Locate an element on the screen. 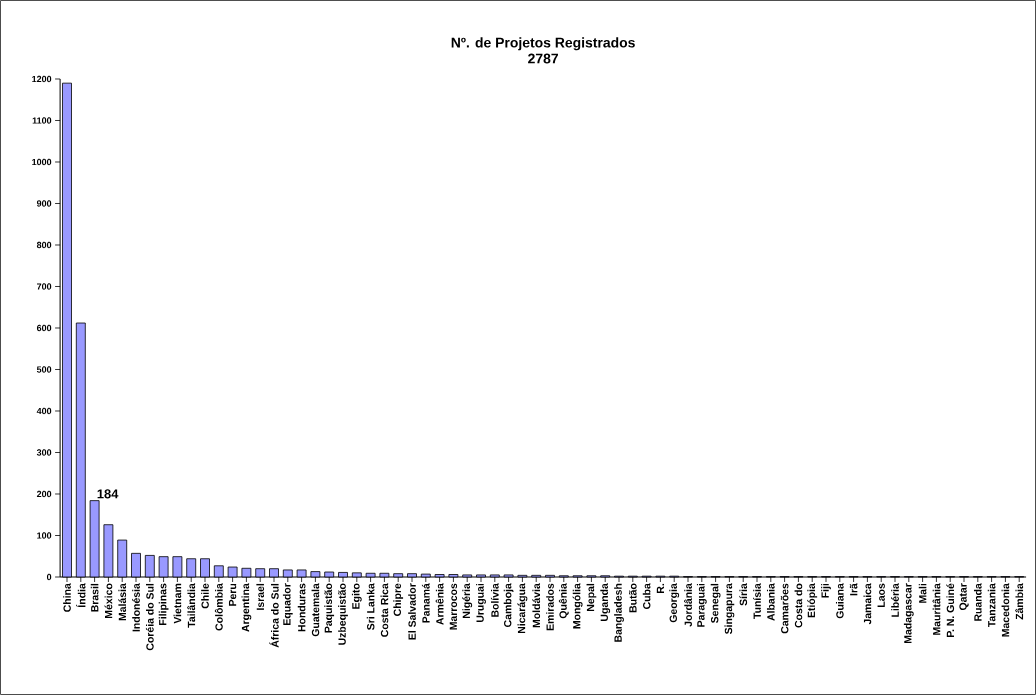  x-tick-label: Paquistão is located at coordinates (329, 608).